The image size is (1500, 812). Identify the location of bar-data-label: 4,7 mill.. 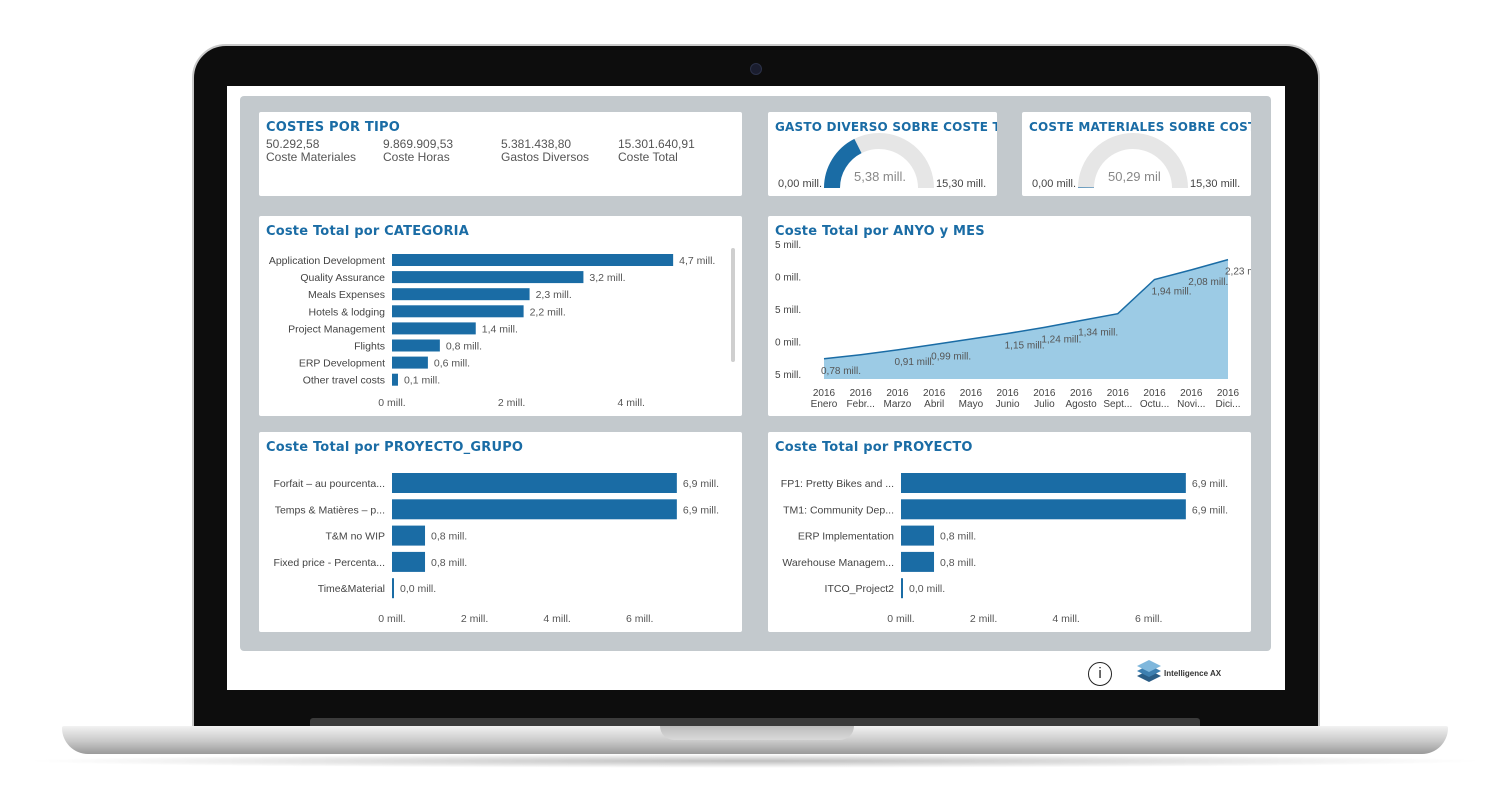
(697, 261).